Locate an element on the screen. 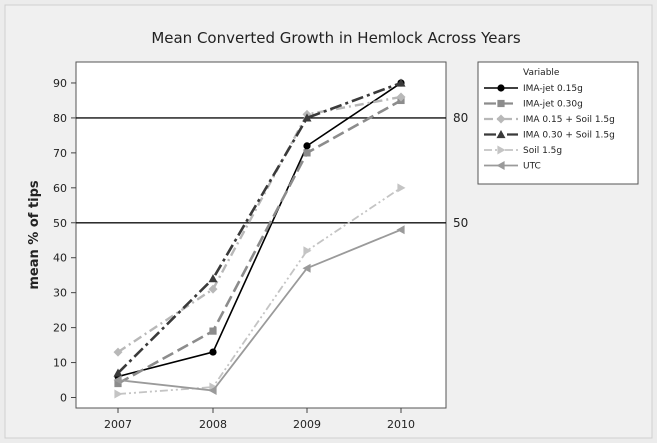  y-tick-label: 60 is located at coordinates (60, 188).